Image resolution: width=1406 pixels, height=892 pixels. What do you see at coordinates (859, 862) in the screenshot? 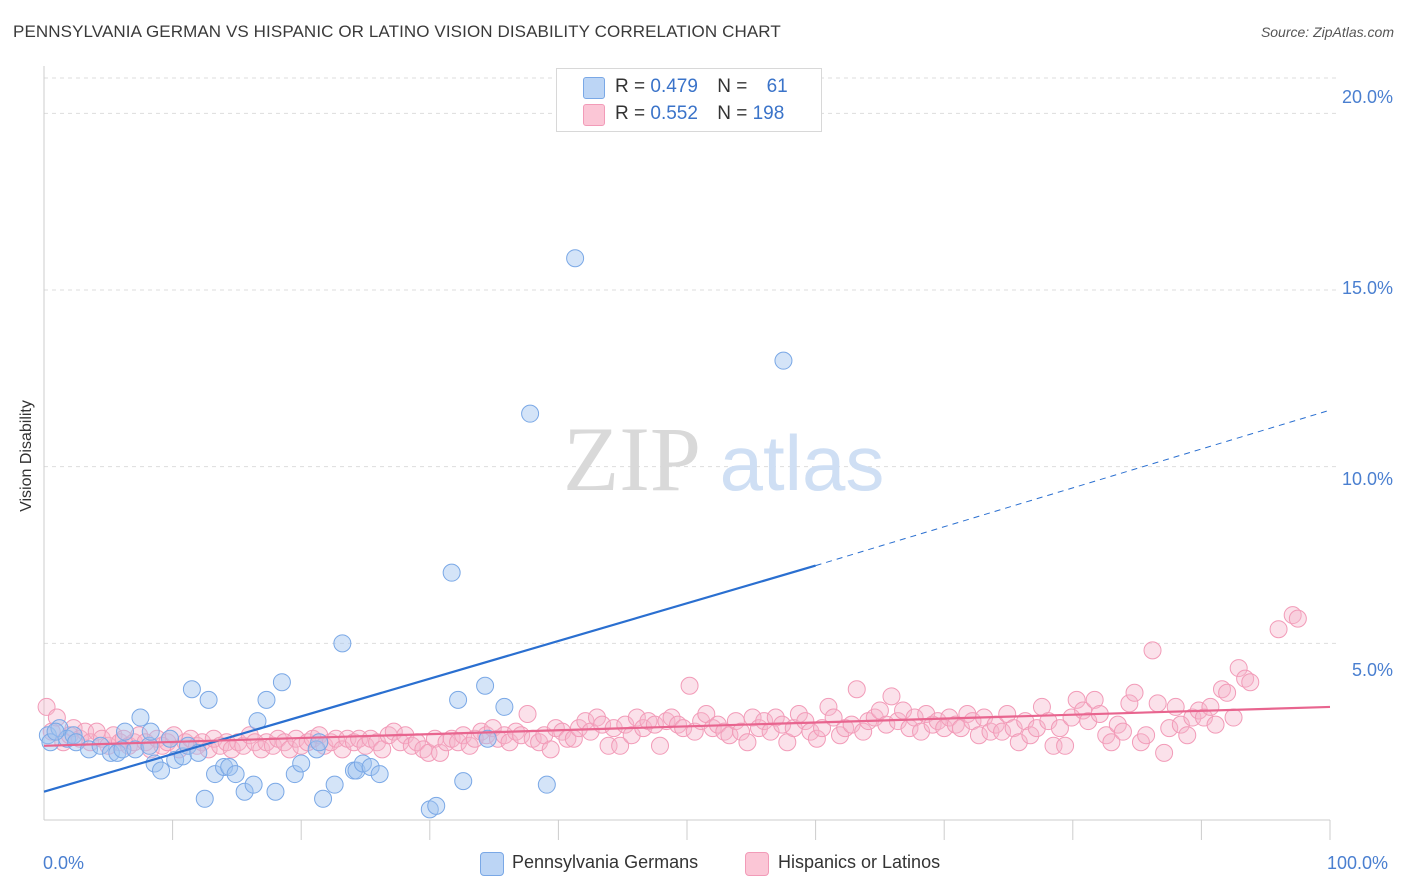
I see `bottom-legend-series2: Hispanics or Latinos` at bounding box center [859, 862].